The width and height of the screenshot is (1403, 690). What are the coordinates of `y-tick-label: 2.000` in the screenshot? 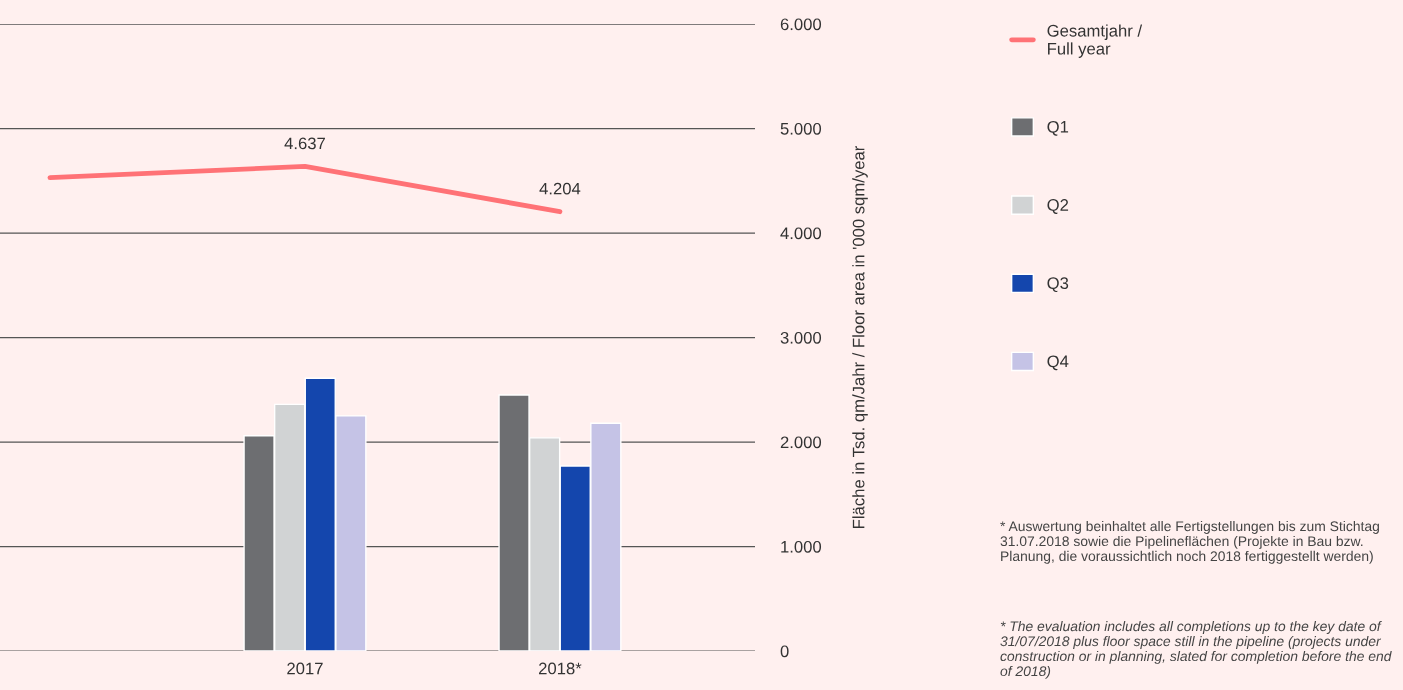 It's located at (801, 442).